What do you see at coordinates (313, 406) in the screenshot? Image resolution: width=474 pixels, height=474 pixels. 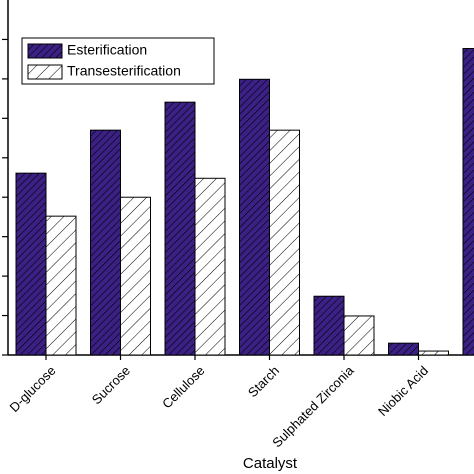 I see `x-tick-label: Sulphated Zirconia` at bounding box center [313, 406].